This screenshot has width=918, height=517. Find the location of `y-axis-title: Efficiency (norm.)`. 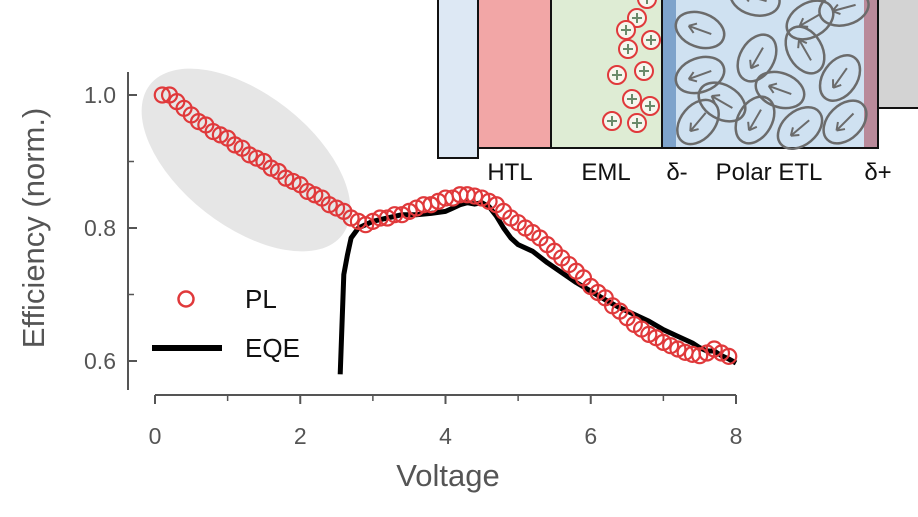

y-axis-title: Efficiency (norm.) is located at coordinates (33, 228).